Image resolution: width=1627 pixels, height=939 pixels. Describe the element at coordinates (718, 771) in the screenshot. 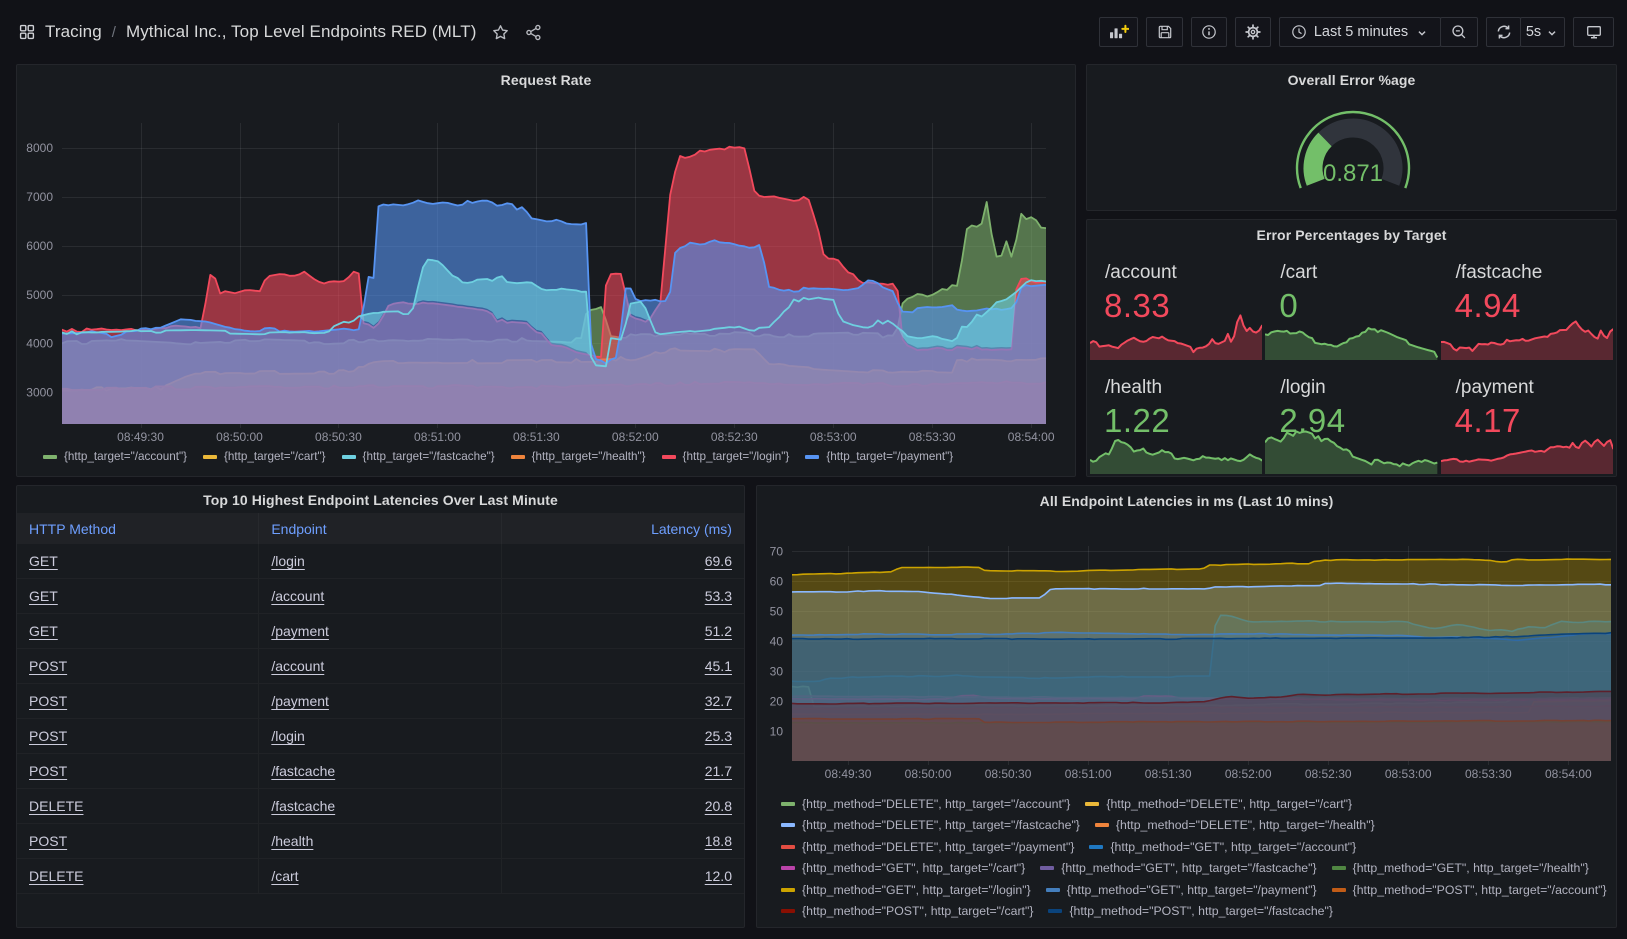

I see `table-cell-link: 21.7` at that location.